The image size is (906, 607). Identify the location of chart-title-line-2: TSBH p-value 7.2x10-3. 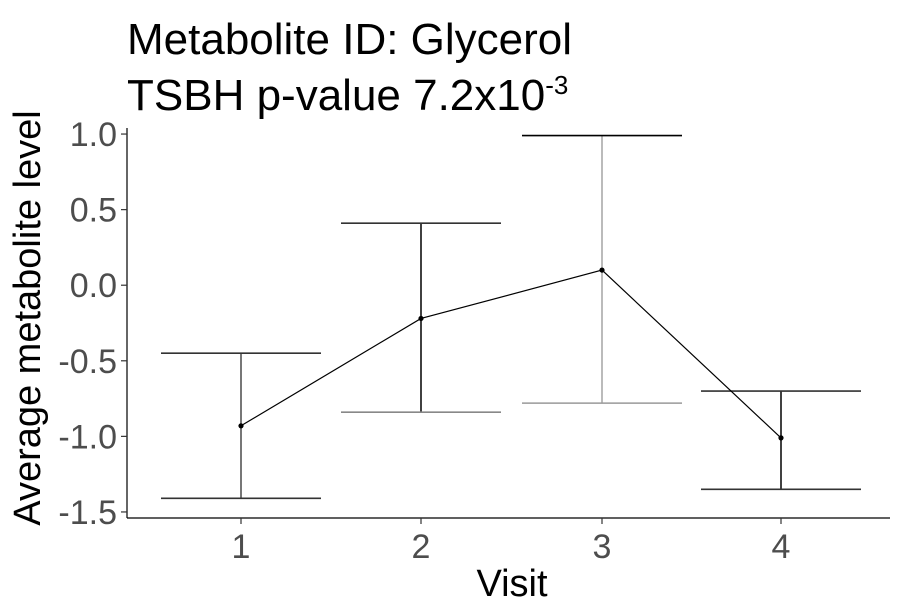
(347, 95).